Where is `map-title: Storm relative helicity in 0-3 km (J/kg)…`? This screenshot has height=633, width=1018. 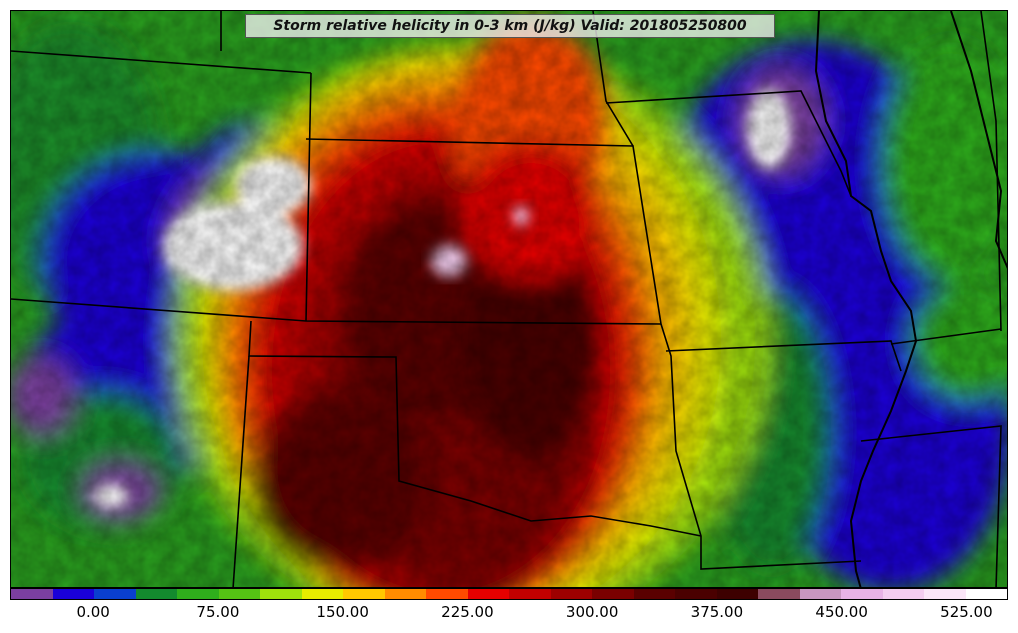
map-title: Storm relative helicity in 0-3 km (J/kg)… is located at coordinates (510, 26).